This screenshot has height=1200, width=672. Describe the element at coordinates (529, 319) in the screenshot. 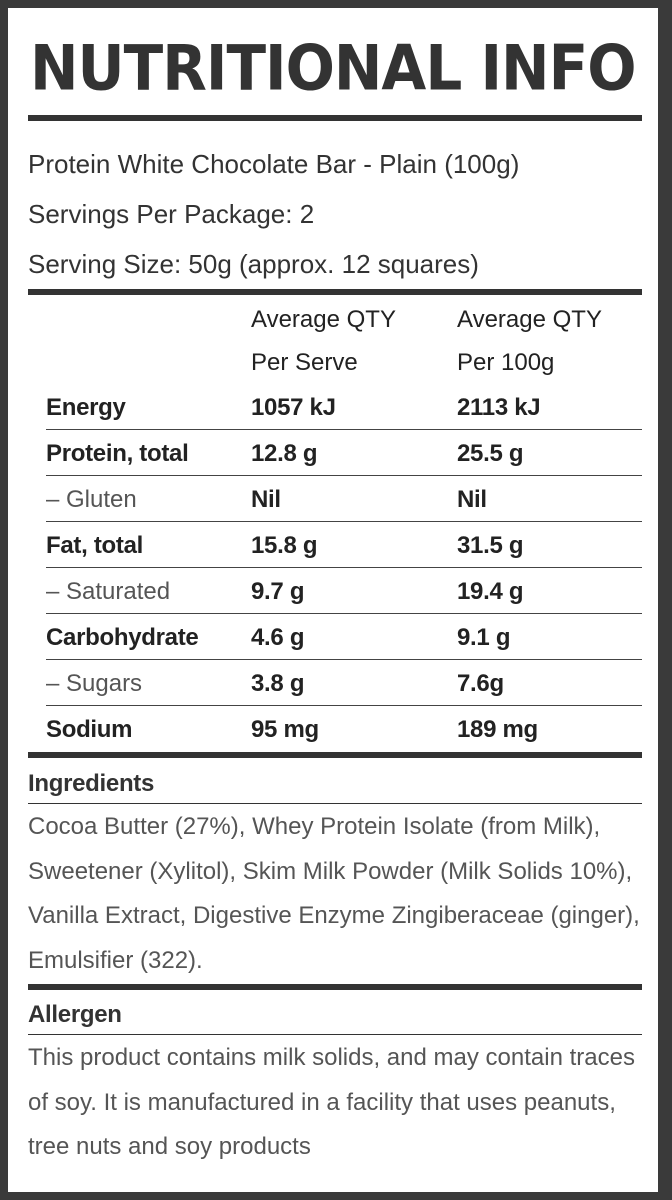

I see `header-per-100g-line1: Average QTY` at that location.